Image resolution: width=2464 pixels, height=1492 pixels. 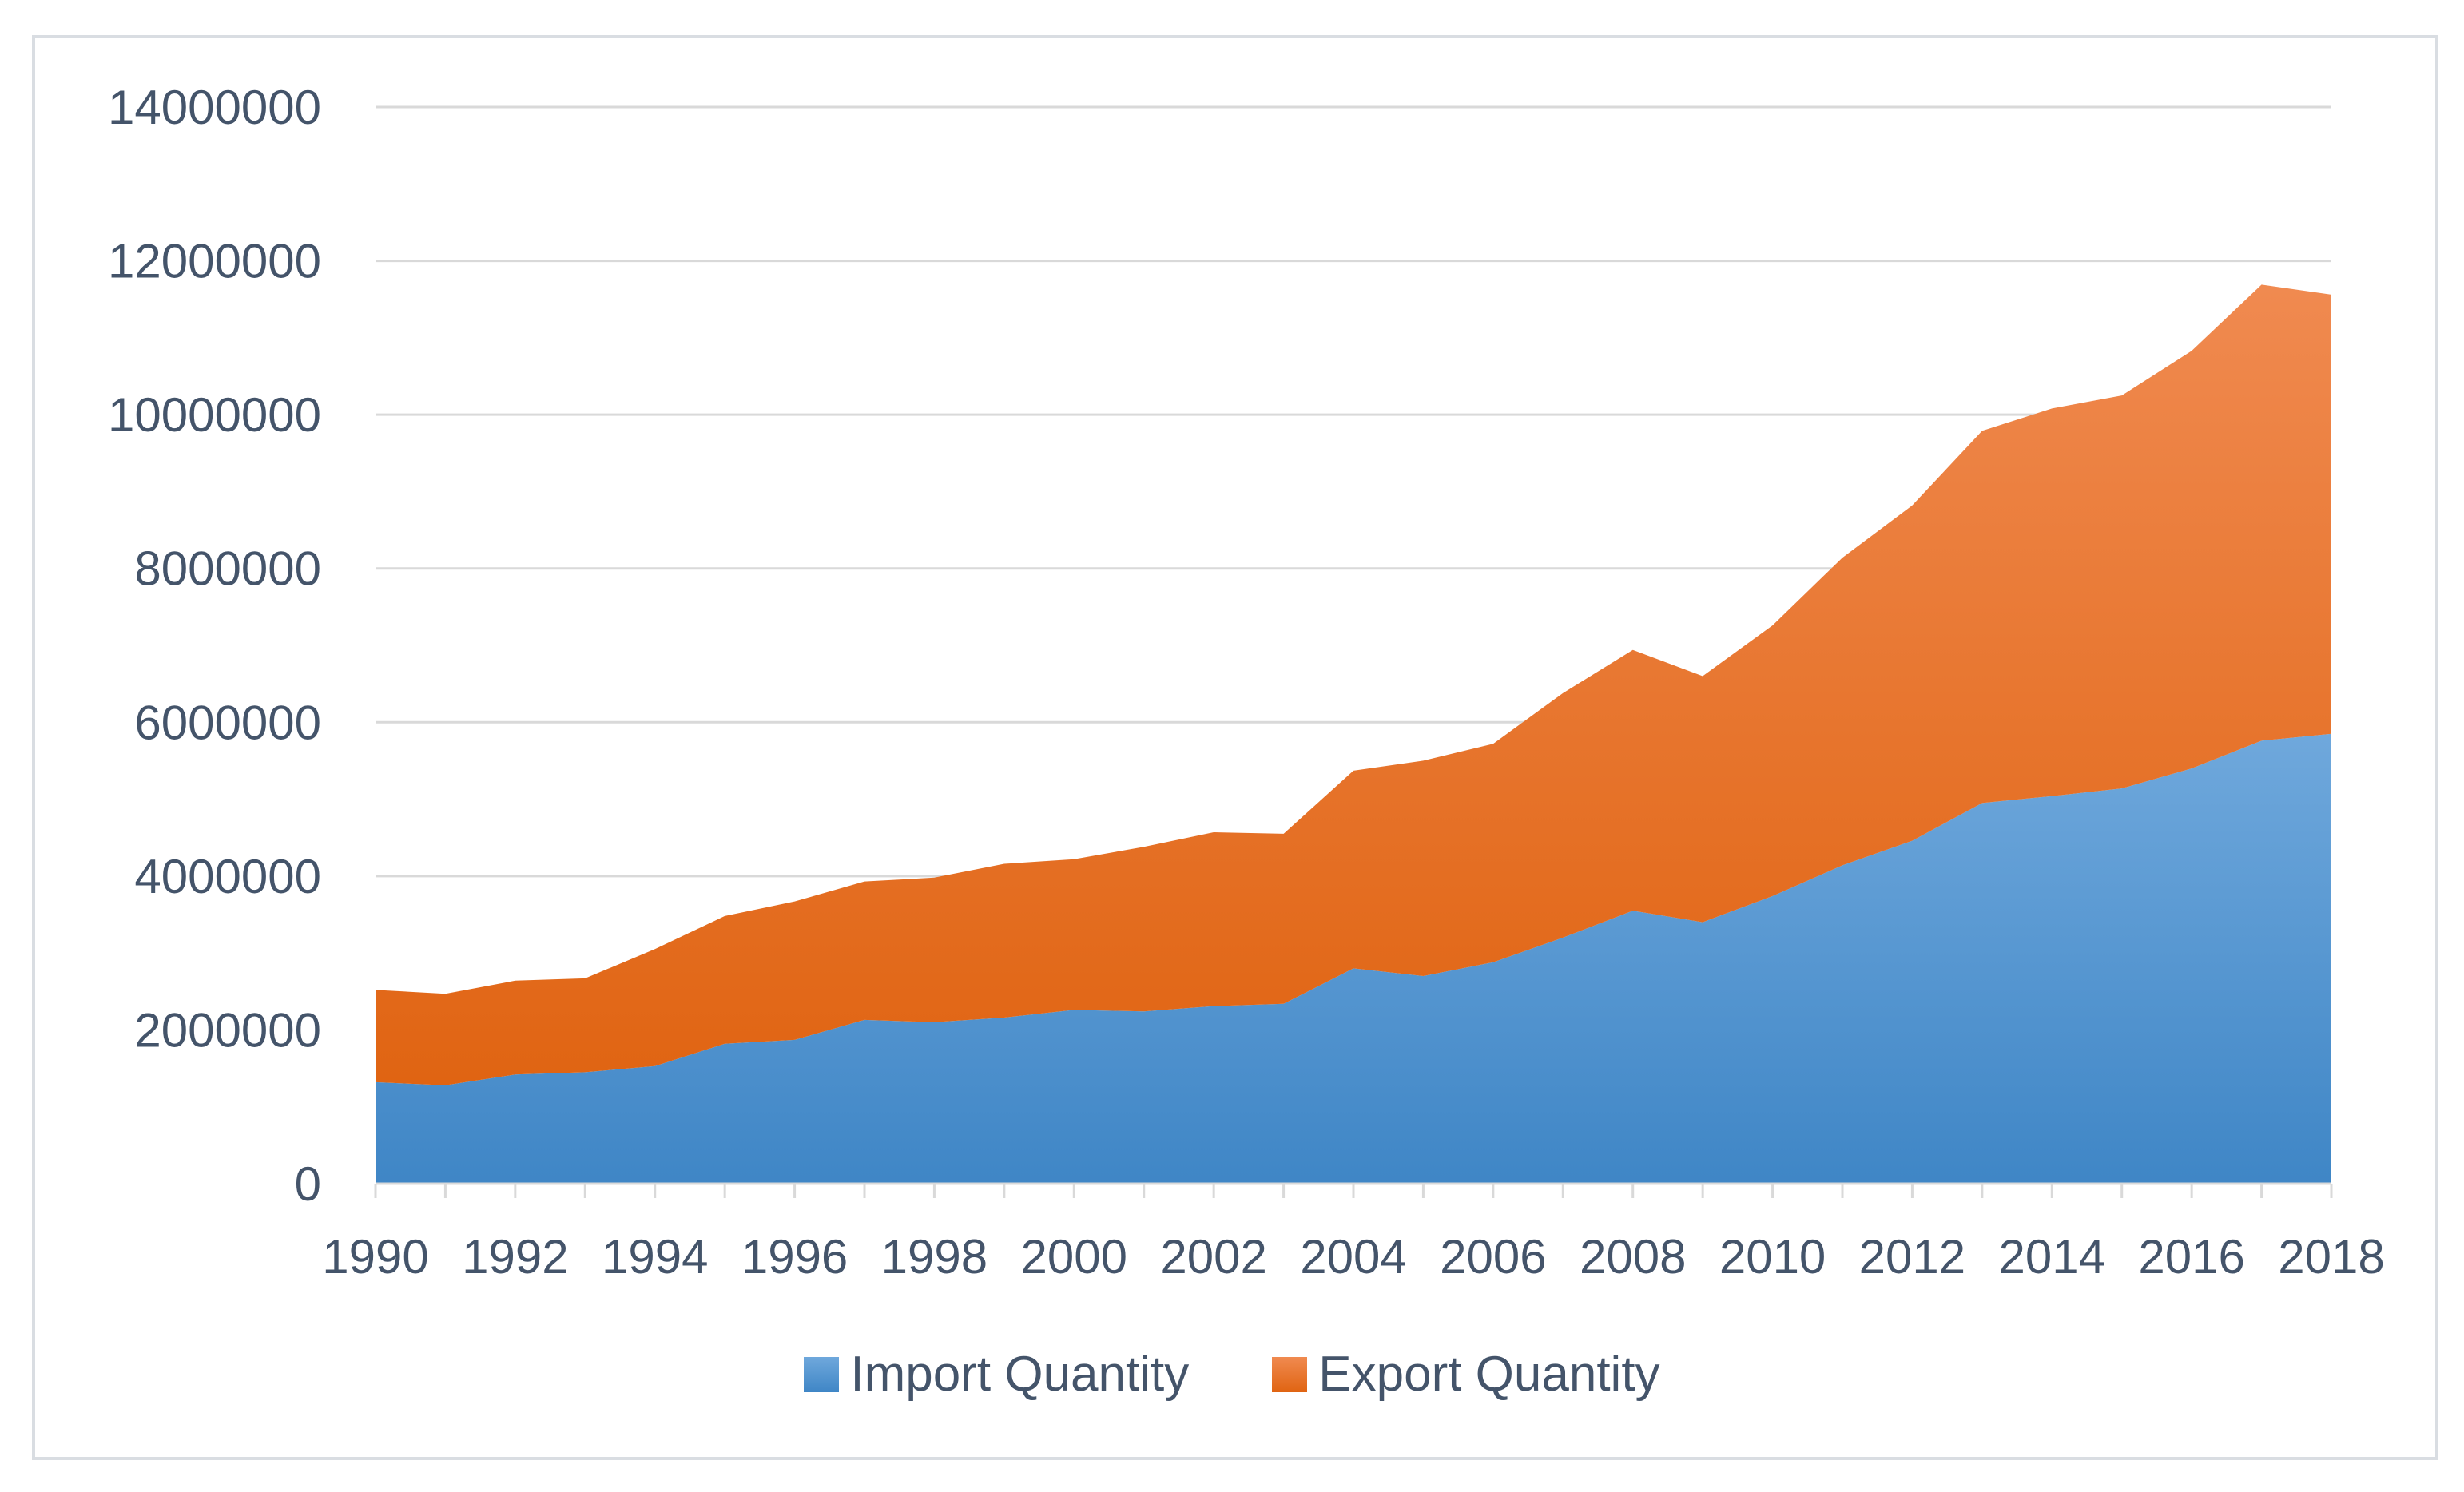 I want to click on x-tick-label: 1992, so click(x=515, y=1257).